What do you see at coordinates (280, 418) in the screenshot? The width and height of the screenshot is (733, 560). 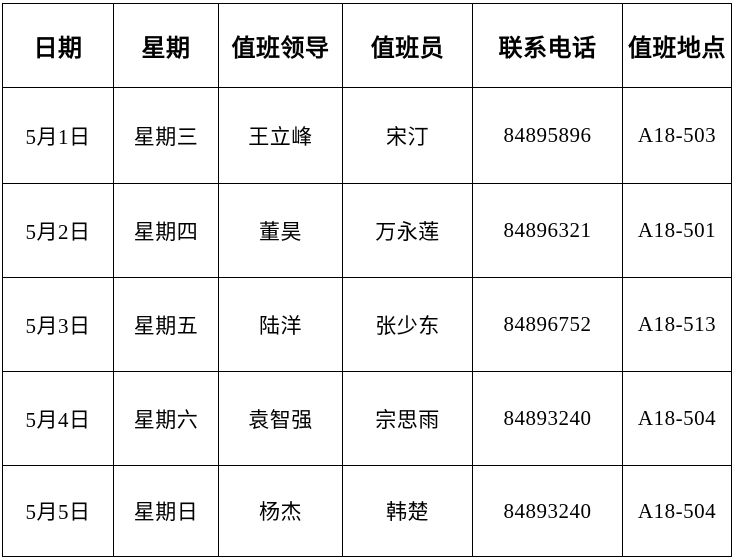 I see `cell-leader: 袁智强` at bounding box center [280, 418].